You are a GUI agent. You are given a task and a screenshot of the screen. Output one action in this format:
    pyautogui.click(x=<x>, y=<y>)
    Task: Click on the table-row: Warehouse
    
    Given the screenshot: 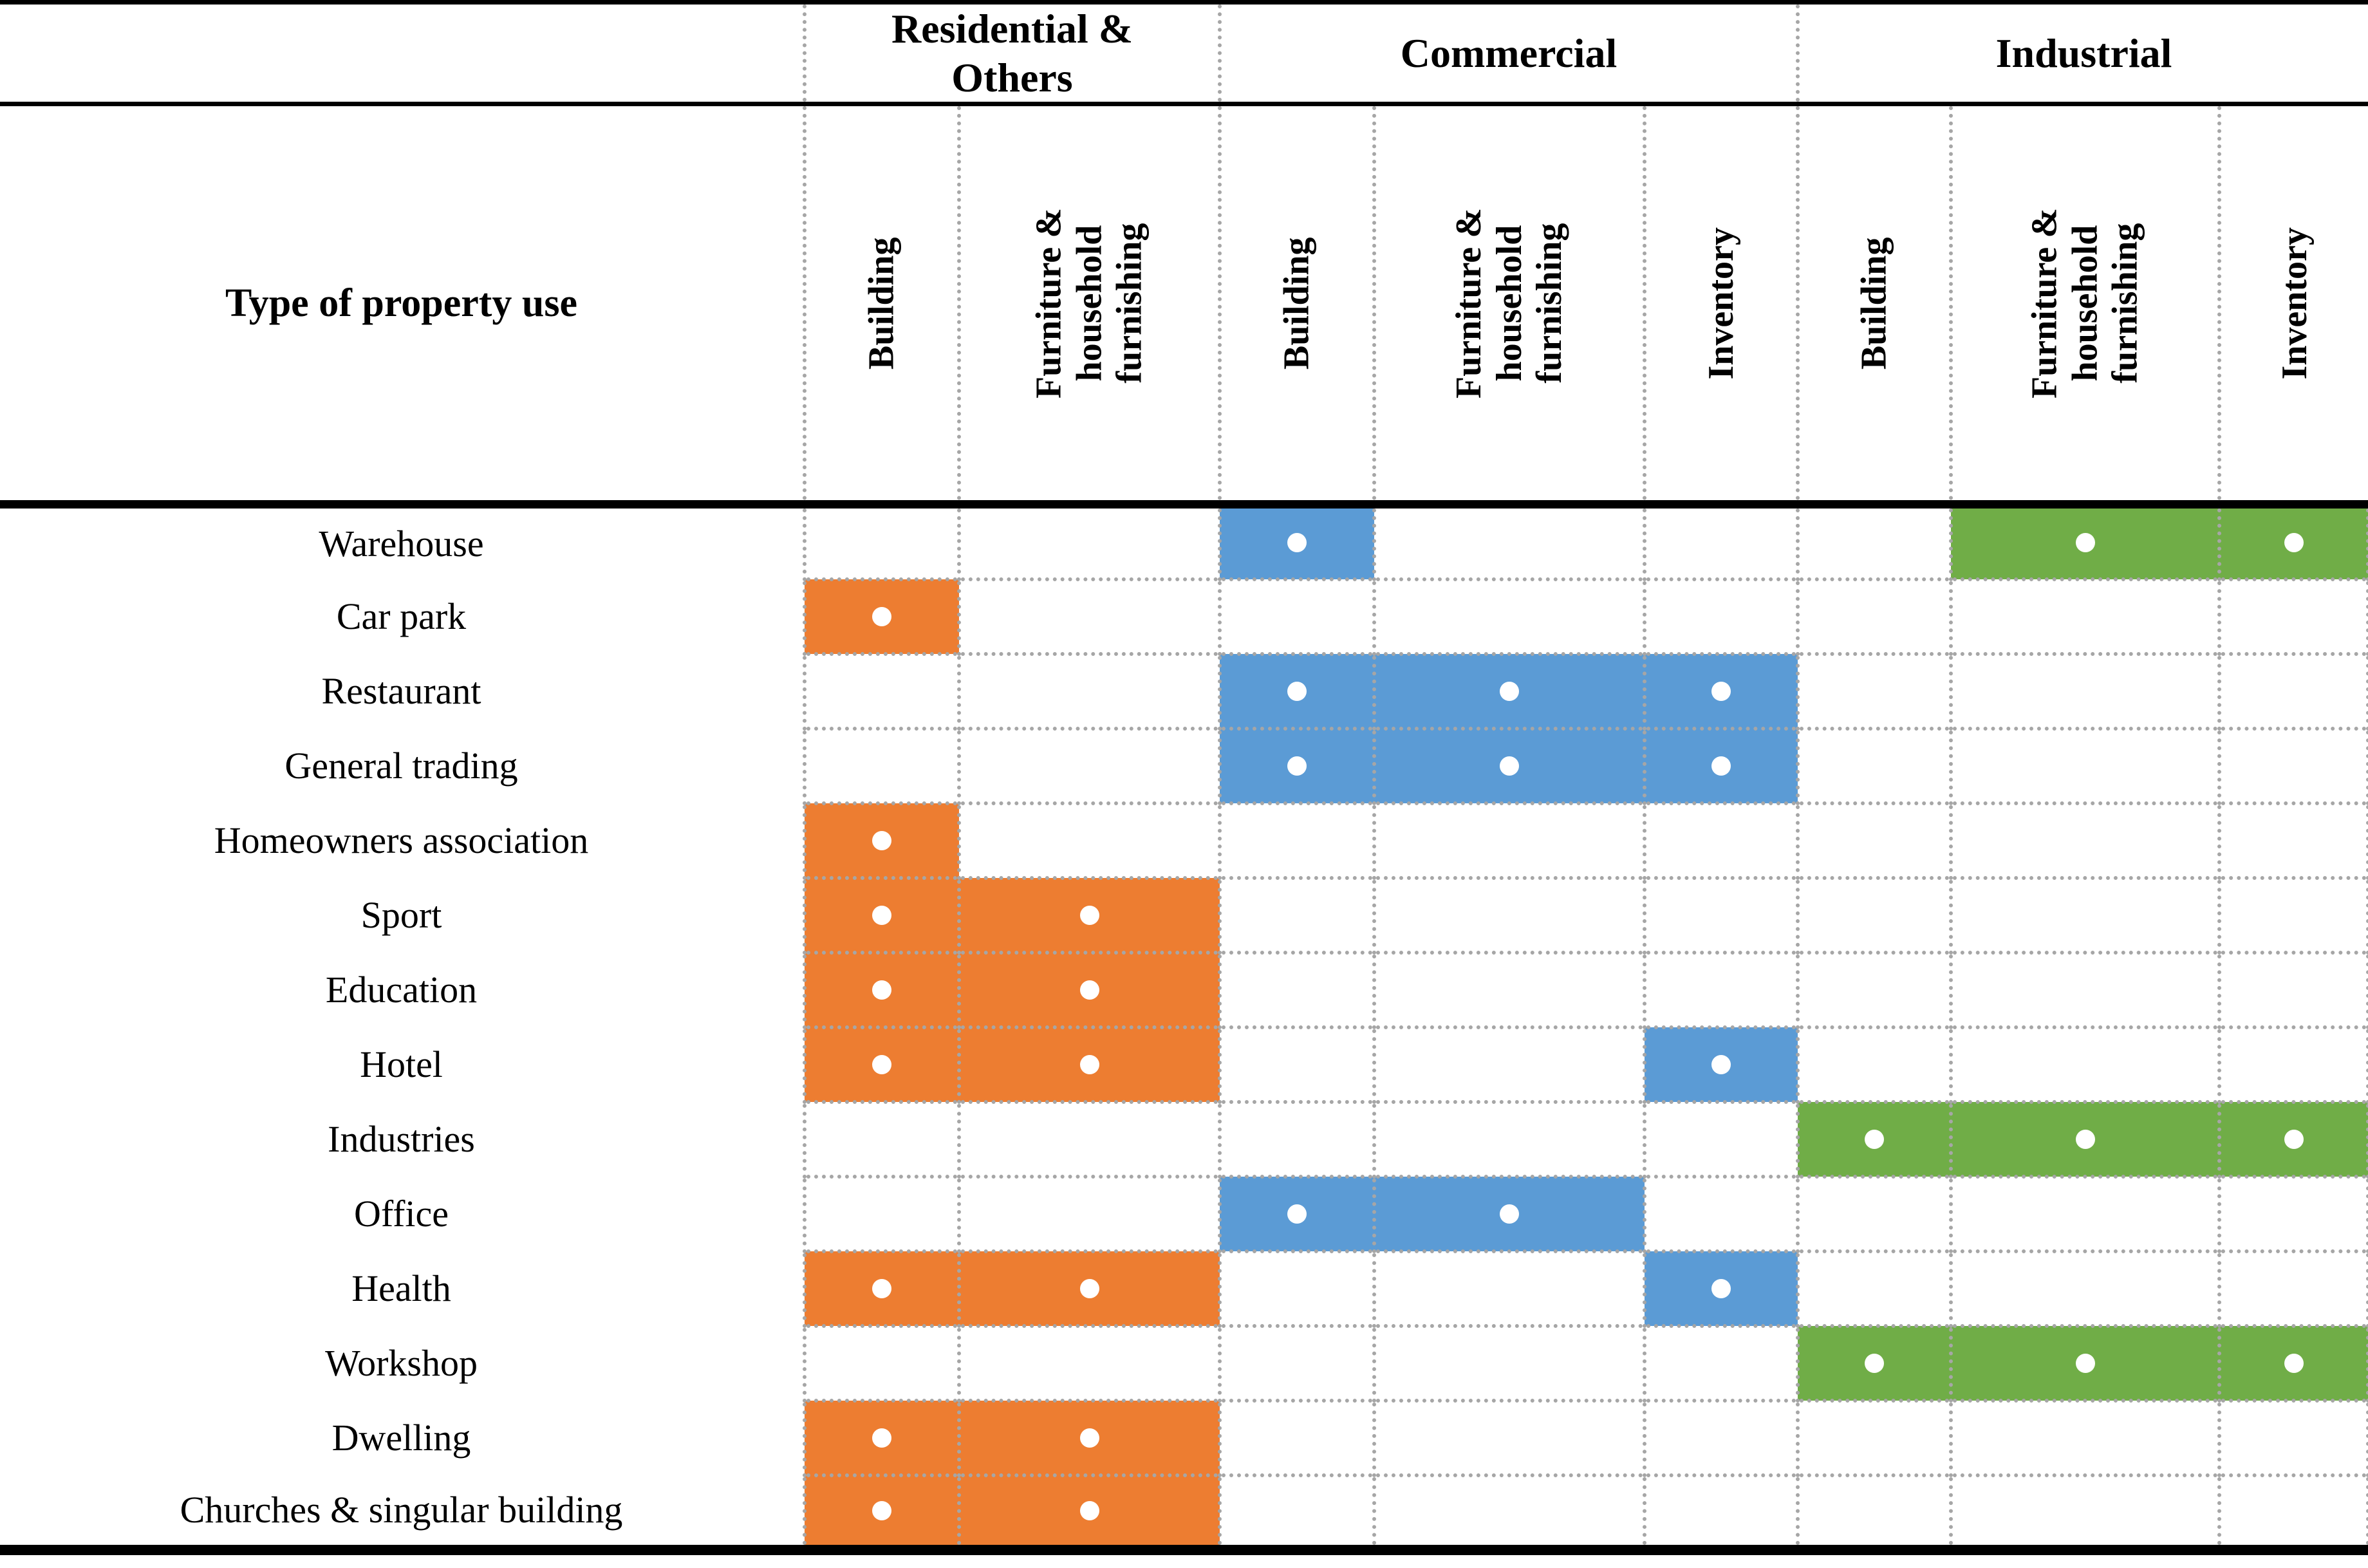 What is the action you would take?
    pyautogui.click(x=1184, y=540)
    